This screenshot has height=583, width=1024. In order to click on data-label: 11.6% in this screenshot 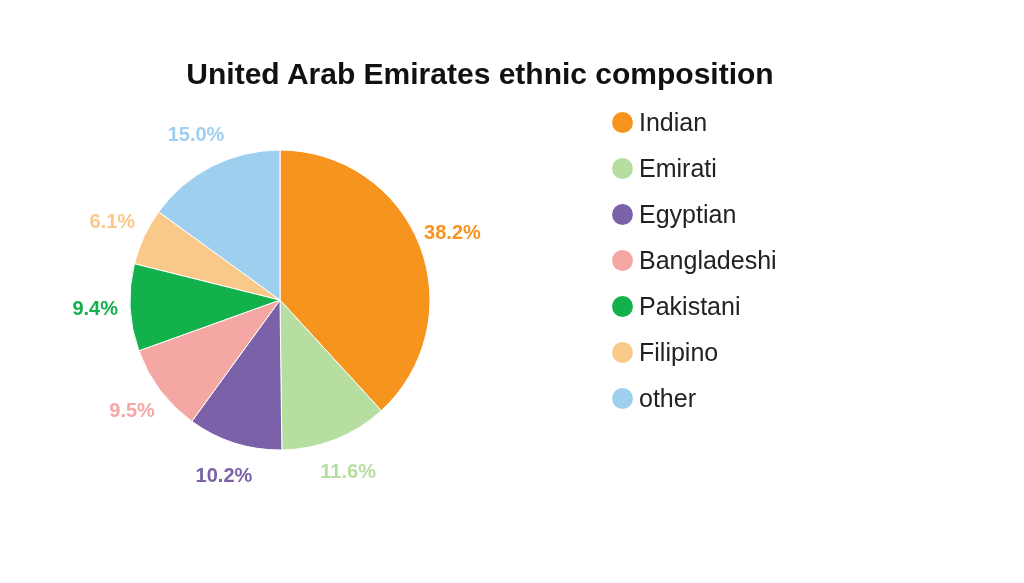, I will do `click(348, 471)`.